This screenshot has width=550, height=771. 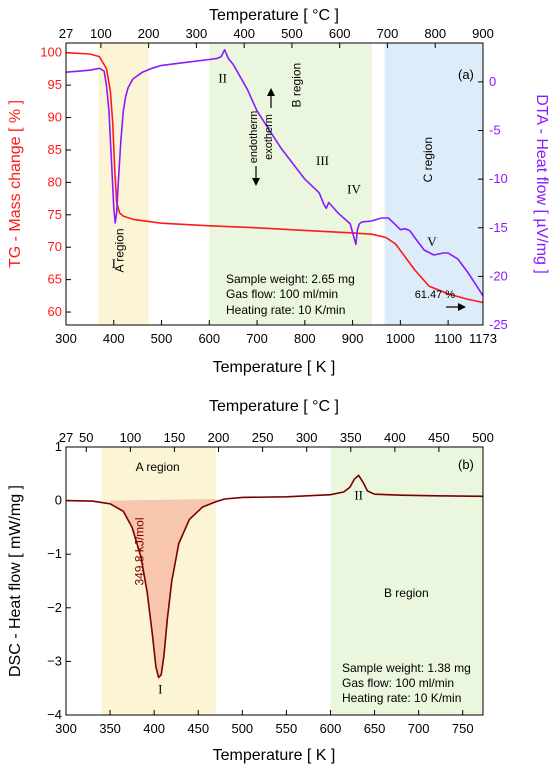 What do you see at coordinates (287, 728) in the screenshot?
I see `x-tick-label: 550` at bounding box center [287, 728].